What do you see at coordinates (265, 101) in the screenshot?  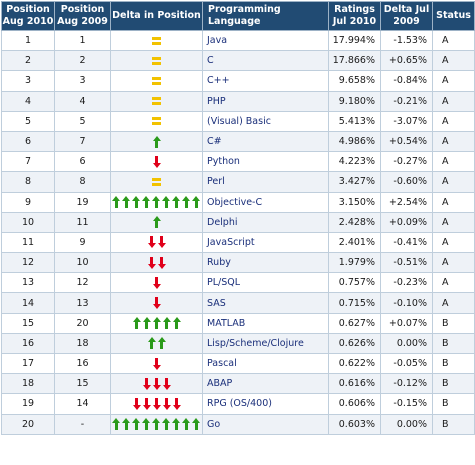 I see `language-link: PHP` at bounding box center [265, 101].